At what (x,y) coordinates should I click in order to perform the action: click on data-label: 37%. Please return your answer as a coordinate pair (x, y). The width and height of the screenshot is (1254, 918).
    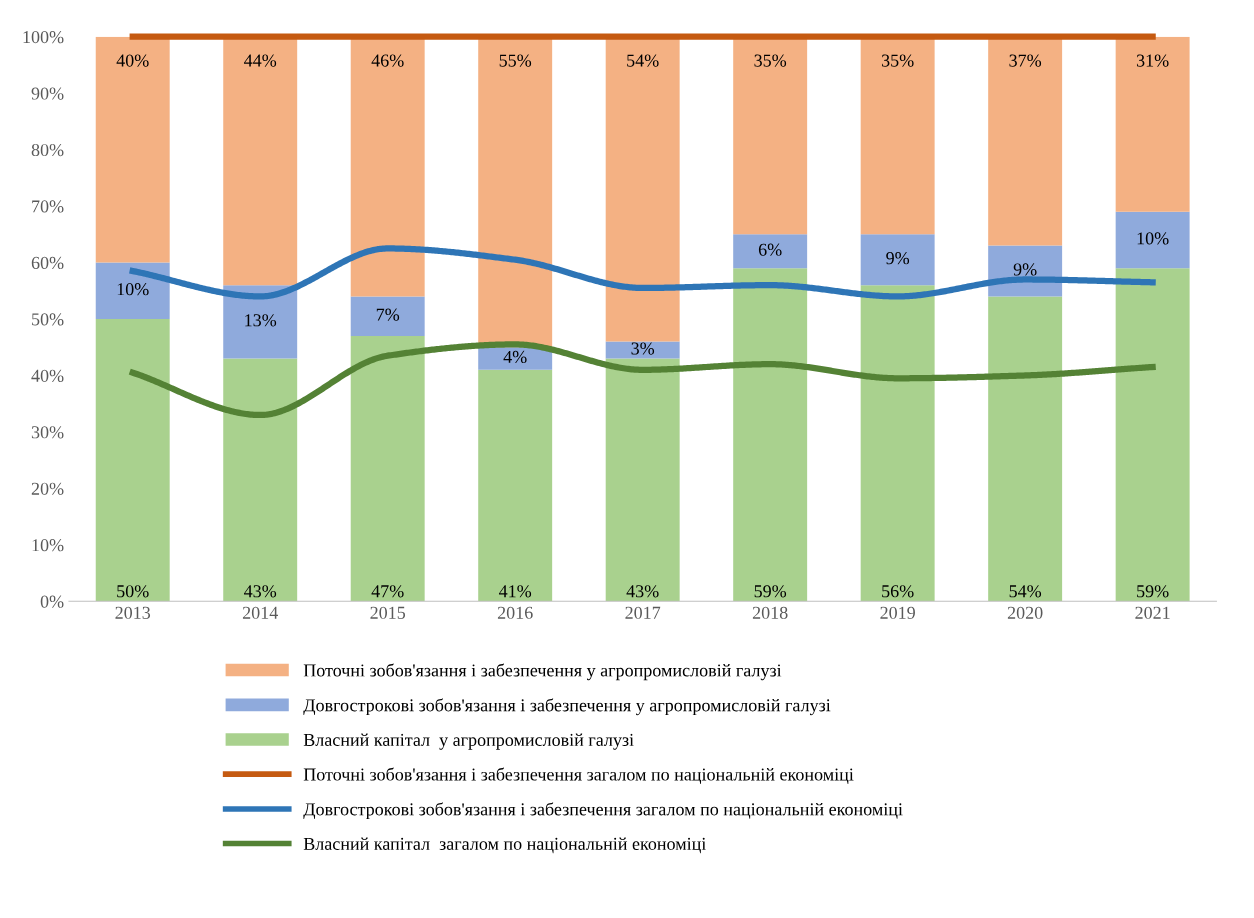
    Looking at the image, I should click on (1025, 60).